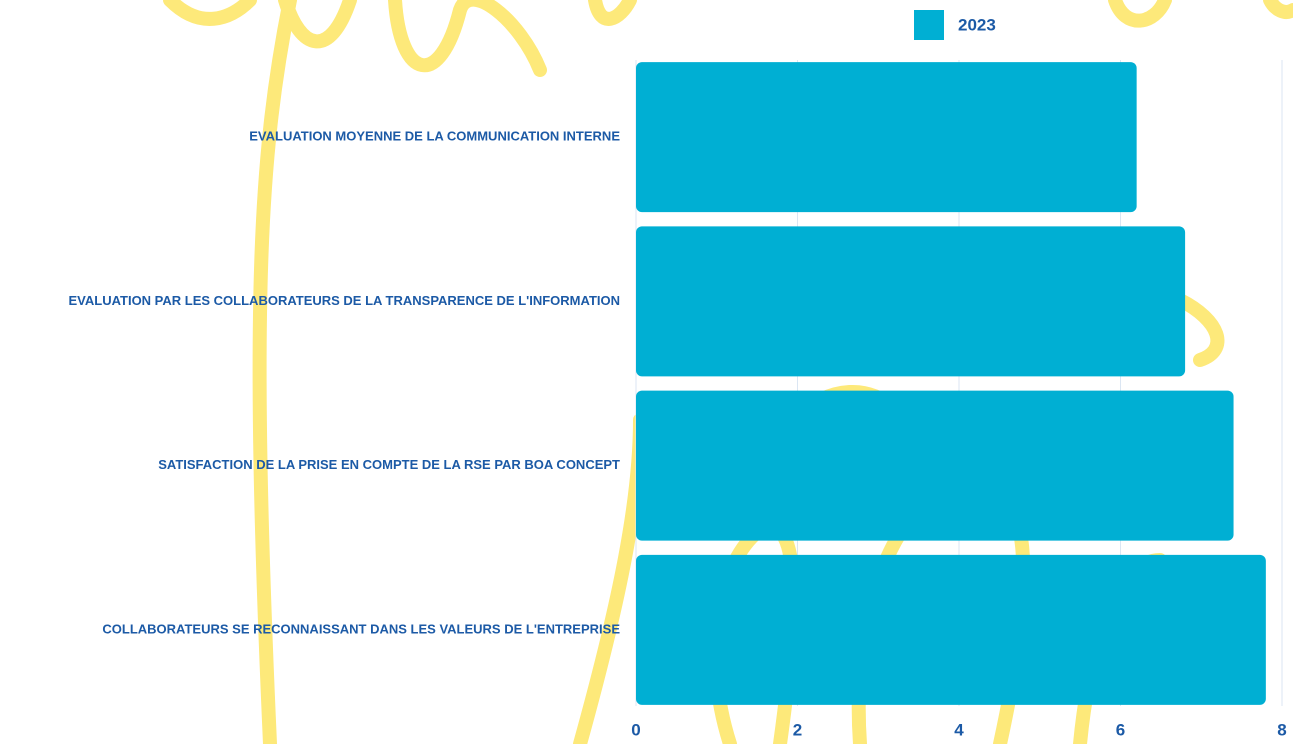 This screenshot has height=744, width=1293. What do you see at coordinates (959, 729) in the screenshot?
I see `x-tick-label: 4` at bounding box center [959, 729].